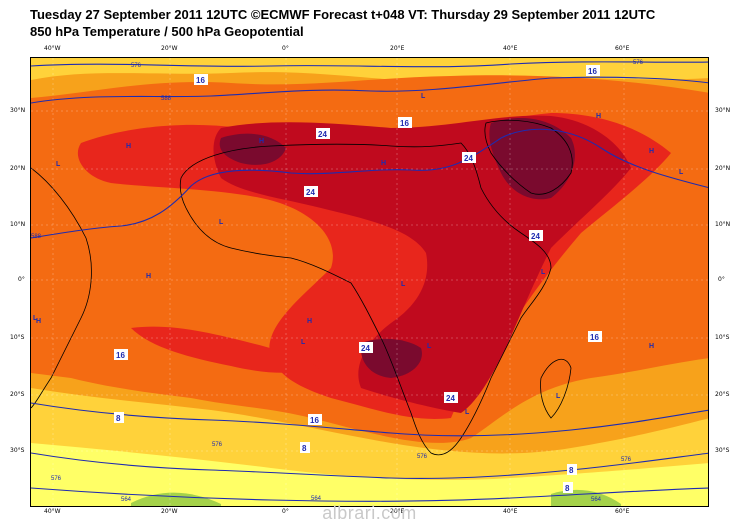 Image resolution: width=739 pixels, height=525 pixels. Describe the element at coordinates (261, 141) in the screenshot. I see `high-centre-2: H` at that location.